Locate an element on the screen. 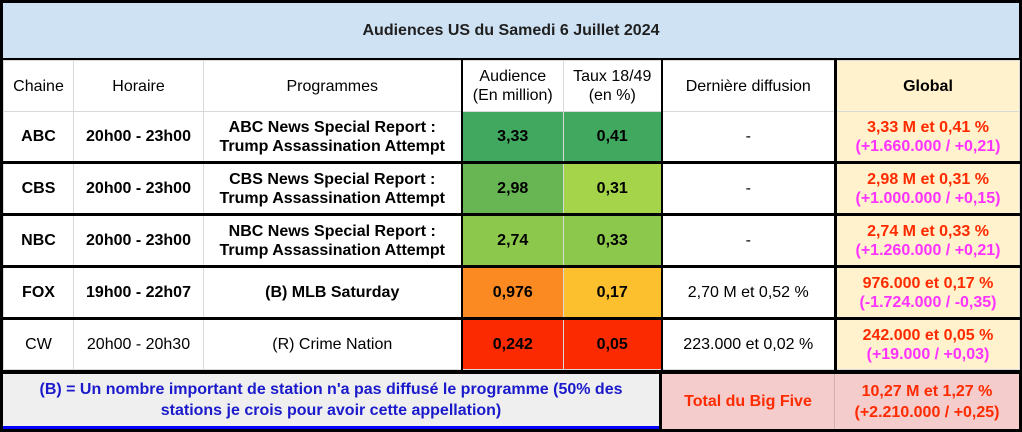 The image size is (1022, 432). global-main: 3,33 M et 0,41 % is located at coordinates (928, 127).